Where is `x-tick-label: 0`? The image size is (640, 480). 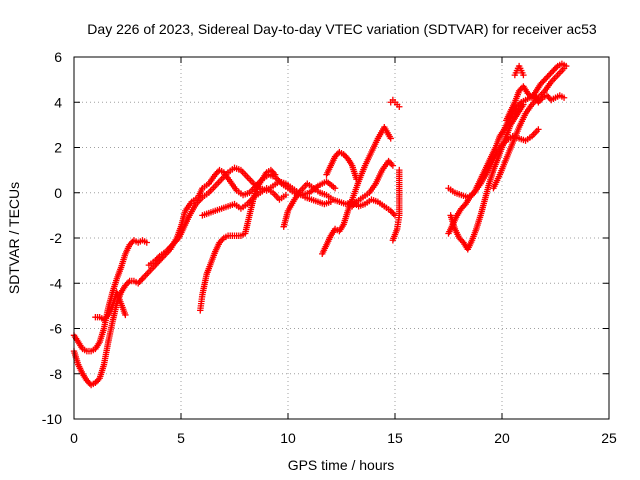 x-tick-label: 0 is located at coordinates (74, 438).